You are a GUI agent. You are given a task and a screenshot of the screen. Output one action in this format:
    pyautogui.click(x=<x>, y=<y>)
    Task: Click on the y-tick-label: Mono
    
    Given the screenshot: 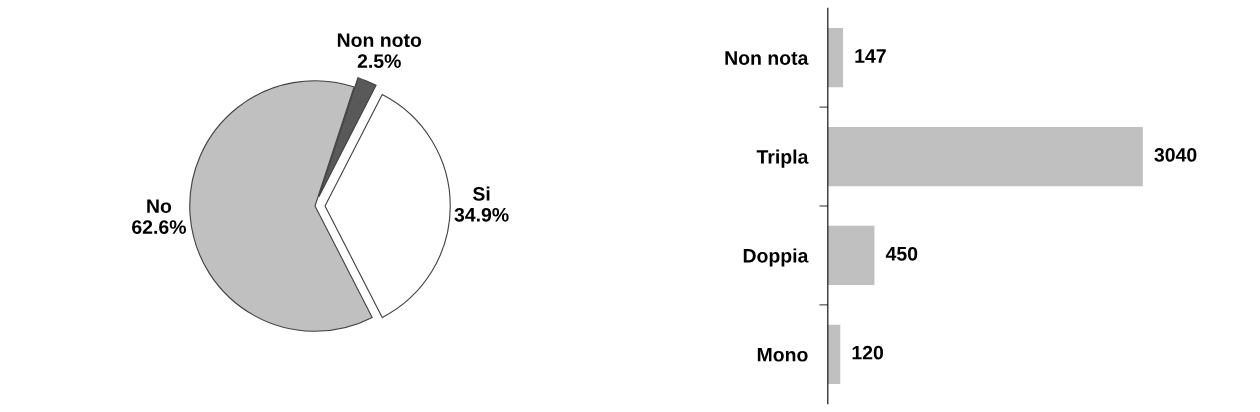 What is the action you would take?
    pyautogui.click(x=782, y=354)
    